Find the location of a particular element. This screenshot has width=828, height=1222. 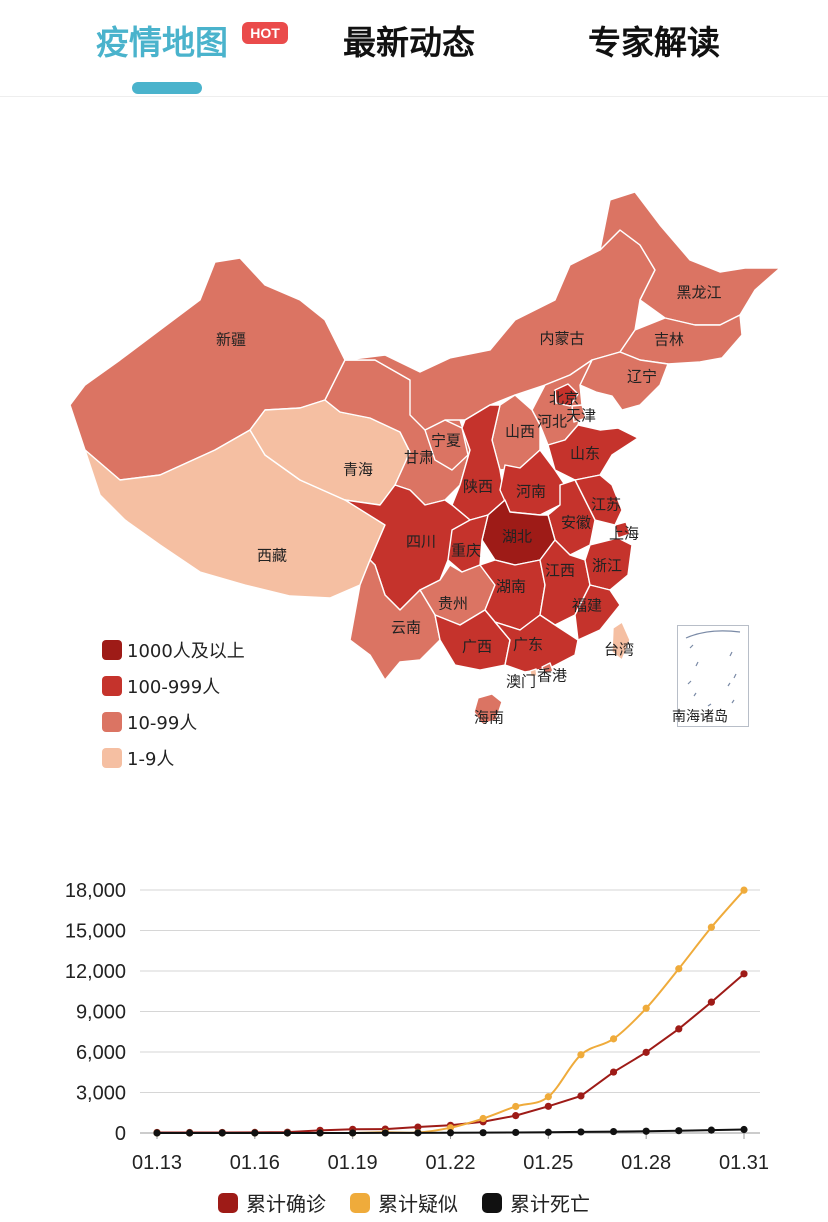

region-shanghai is located at coordinates (622, 530).